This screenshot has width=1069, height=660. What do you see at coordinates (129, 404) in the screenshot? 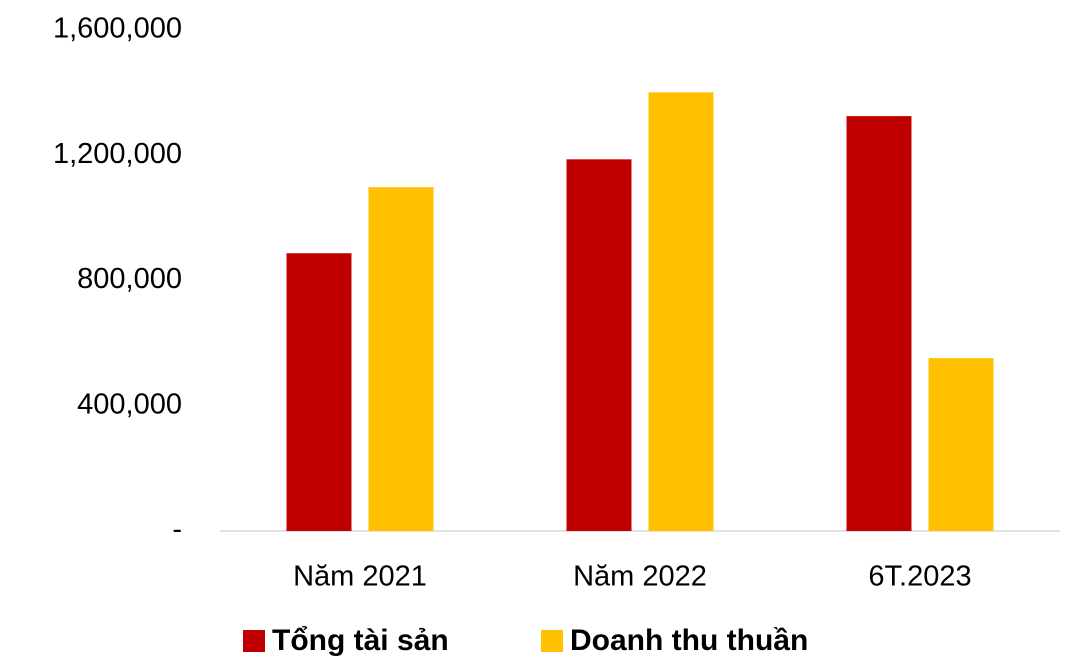
I see `y-tick-label: 400,000` at bounding box center [129, 404].